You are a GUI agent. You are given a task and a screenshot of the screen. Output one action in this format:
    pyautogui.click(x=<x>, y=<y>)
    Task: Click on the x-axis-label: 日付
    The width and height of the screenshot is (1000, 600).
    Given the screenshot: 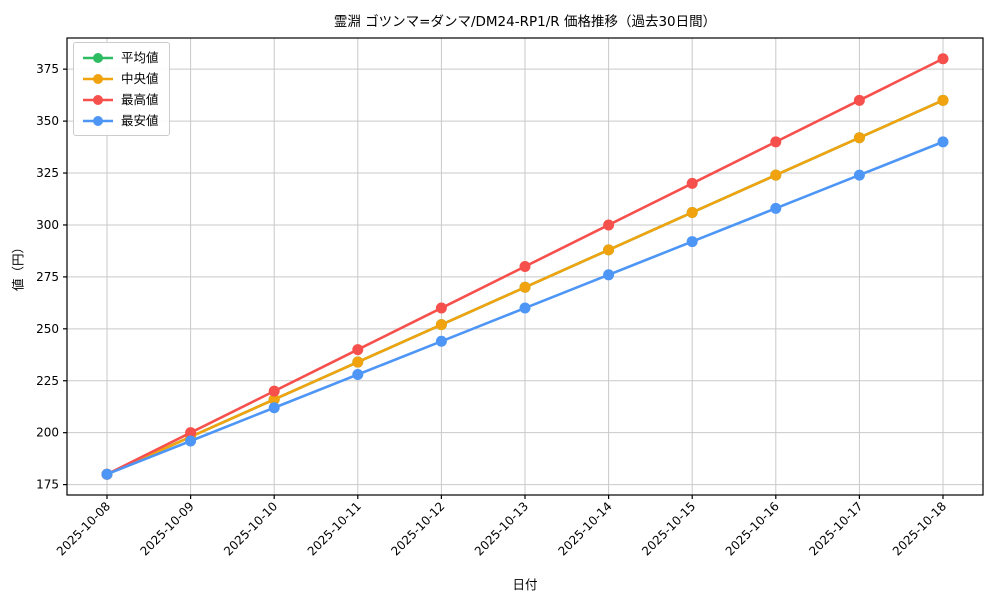 What is the action you would take?
    pyautogui.click(x=525, y=584)
    